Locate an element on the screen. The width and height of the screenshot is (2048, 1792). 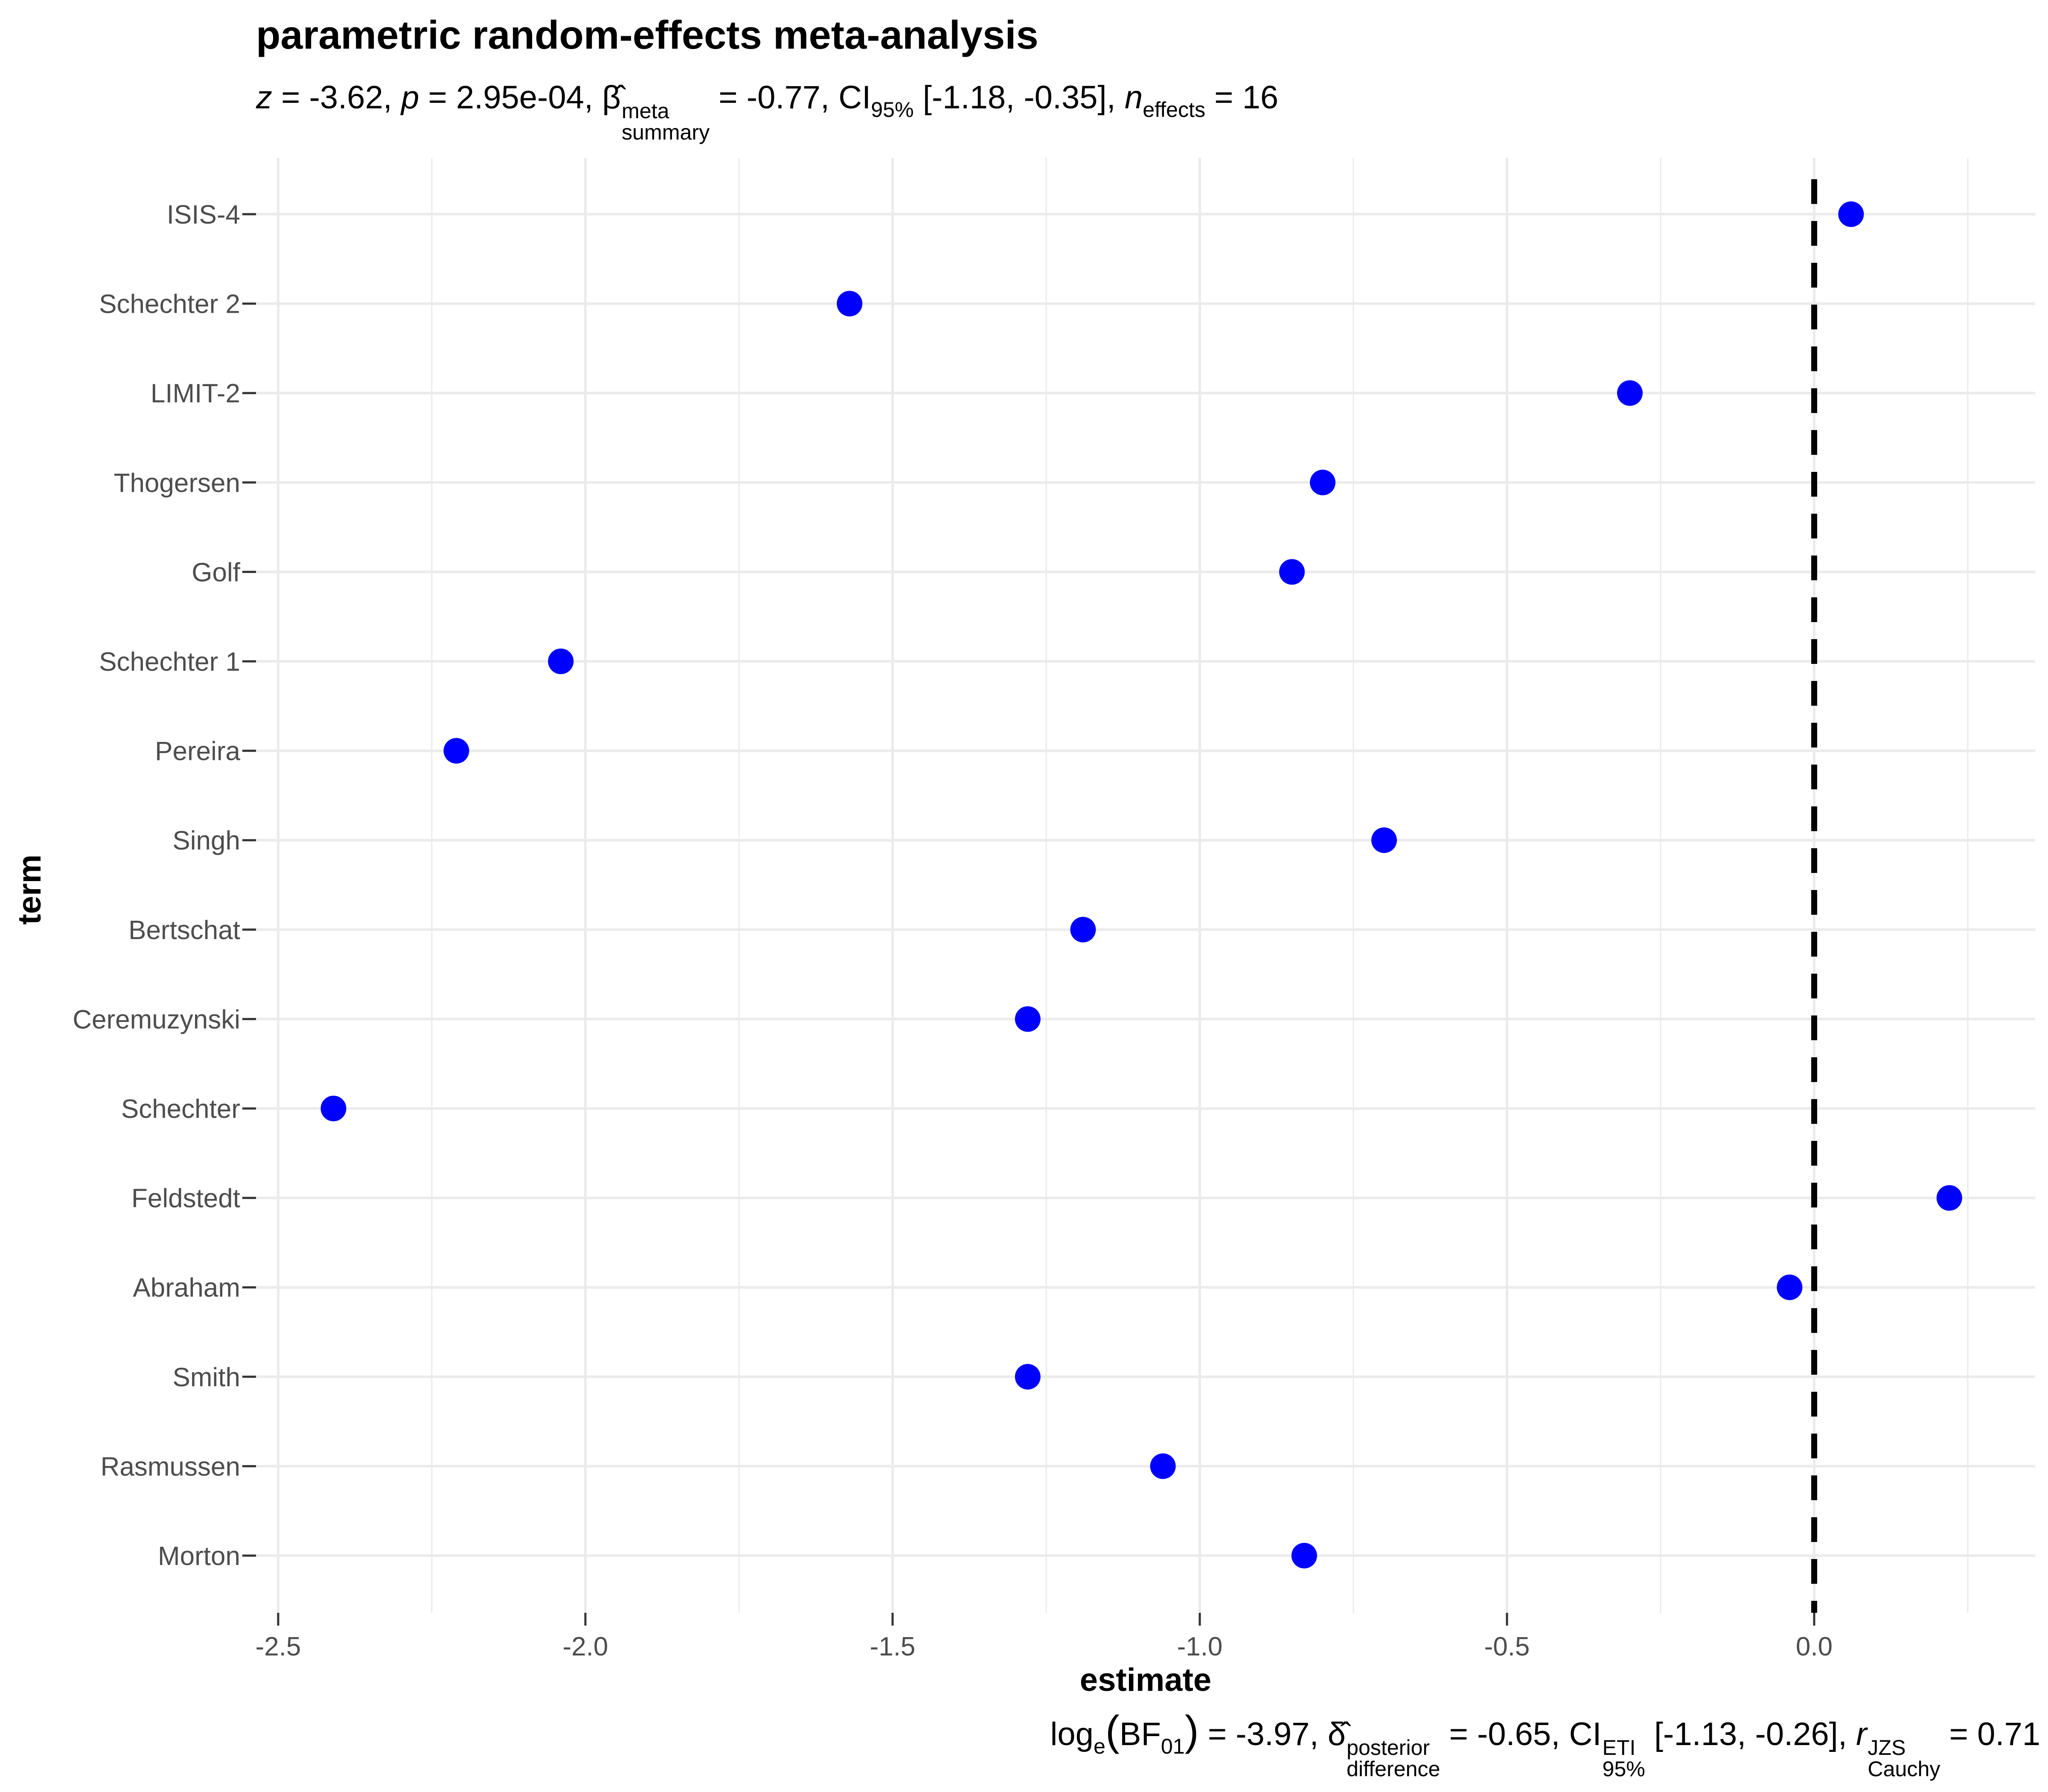
n-value: = 16 is located at coordinates (1242, 97).